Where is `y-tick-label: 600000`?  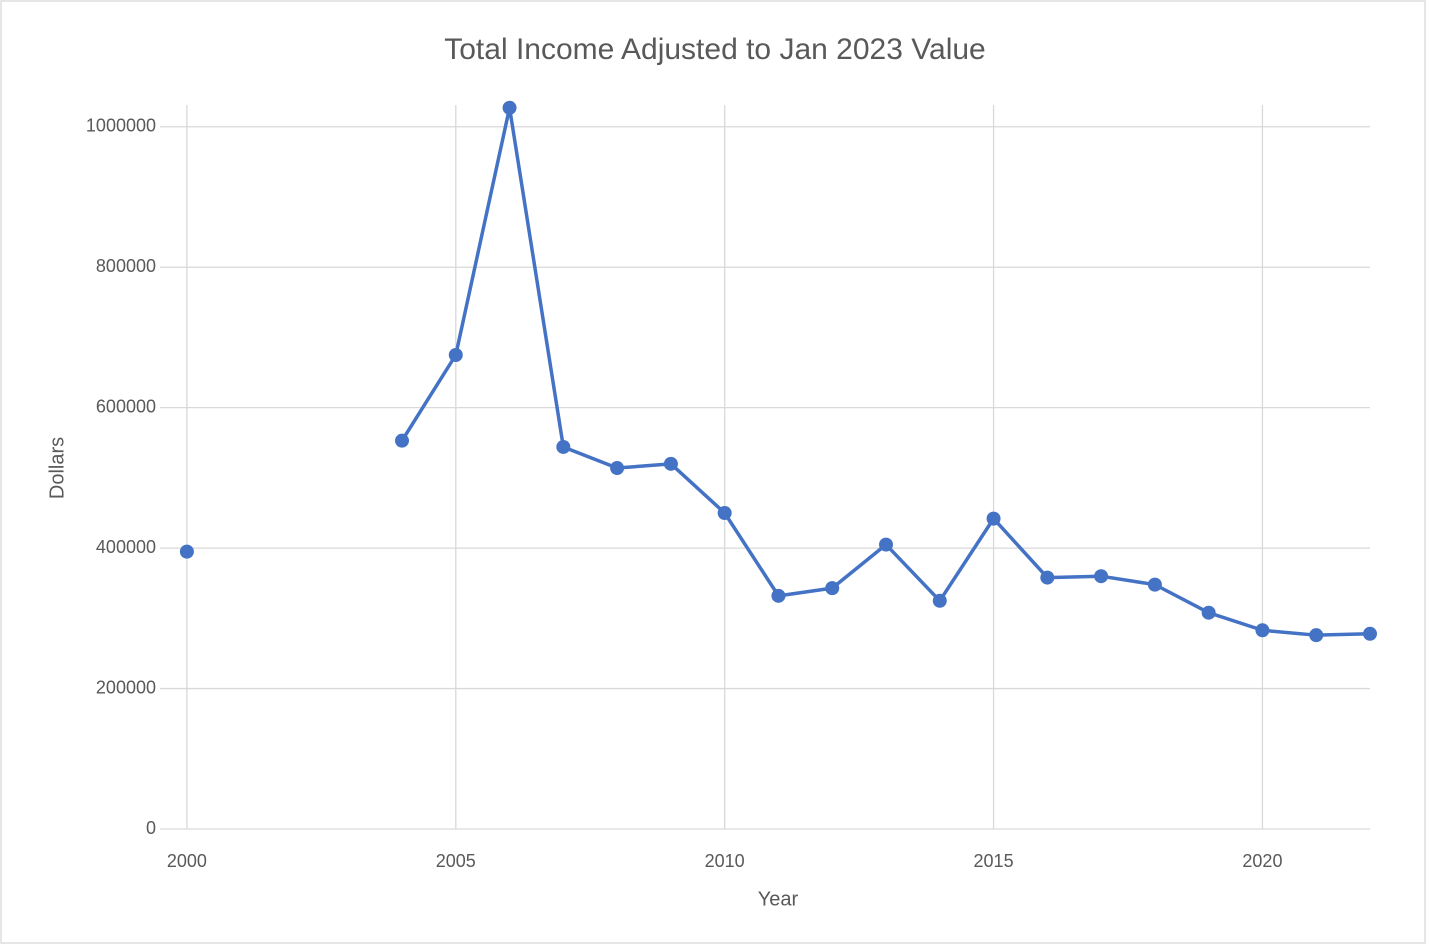 y-tick-label: 600000 is located at coordinates (126, 406).